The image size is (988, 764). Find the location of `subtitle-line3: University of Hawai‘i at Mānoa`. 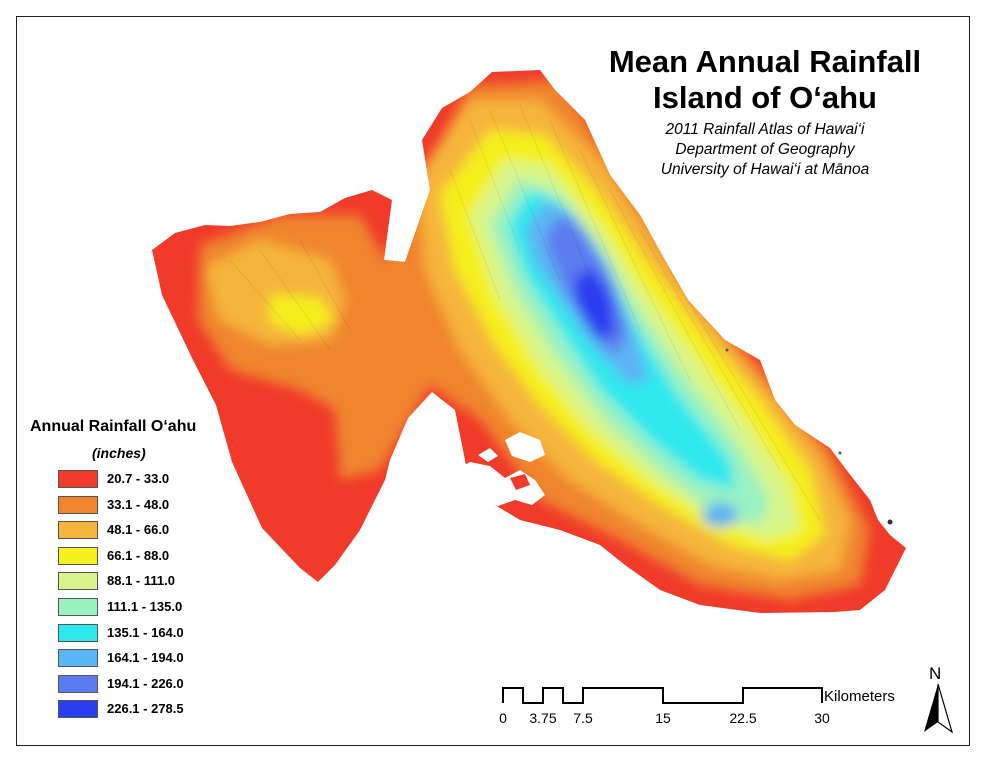

subtitle-line3: University of Hawai‘i at Mānoa is located at coordinates (765, 169).